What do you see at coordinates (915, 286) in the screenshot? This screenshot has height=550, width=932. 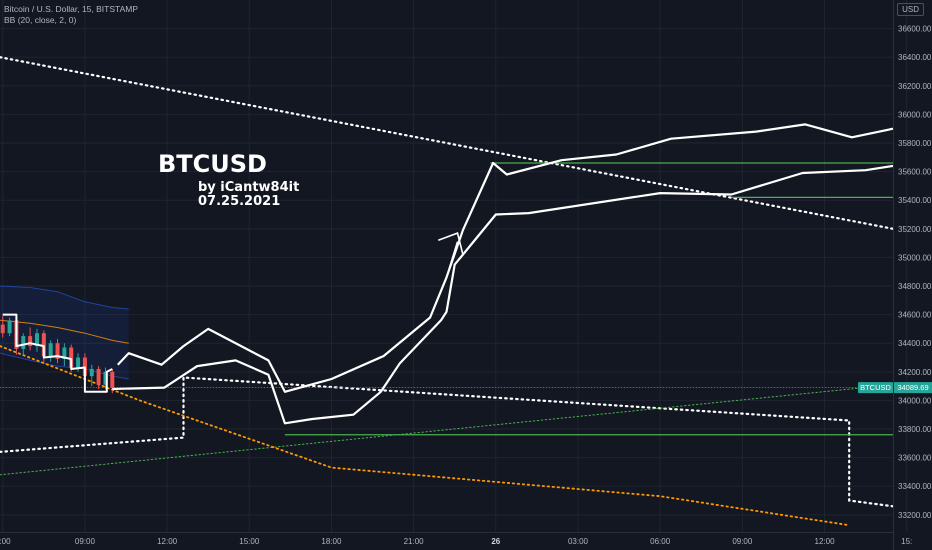 I see `y-tick-label: 34800.00` at bounding box center [915, 286].